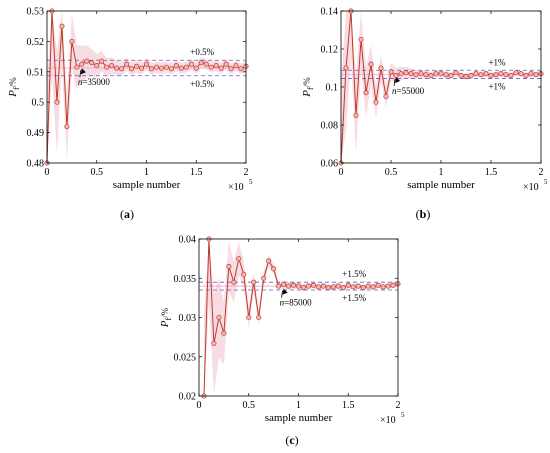 The width and height of the screenshot is (550, 453). What do you see at coordinates (300, 317) in the screenshot?
I see `confidence-envelope` at bounding box center [300, 317].